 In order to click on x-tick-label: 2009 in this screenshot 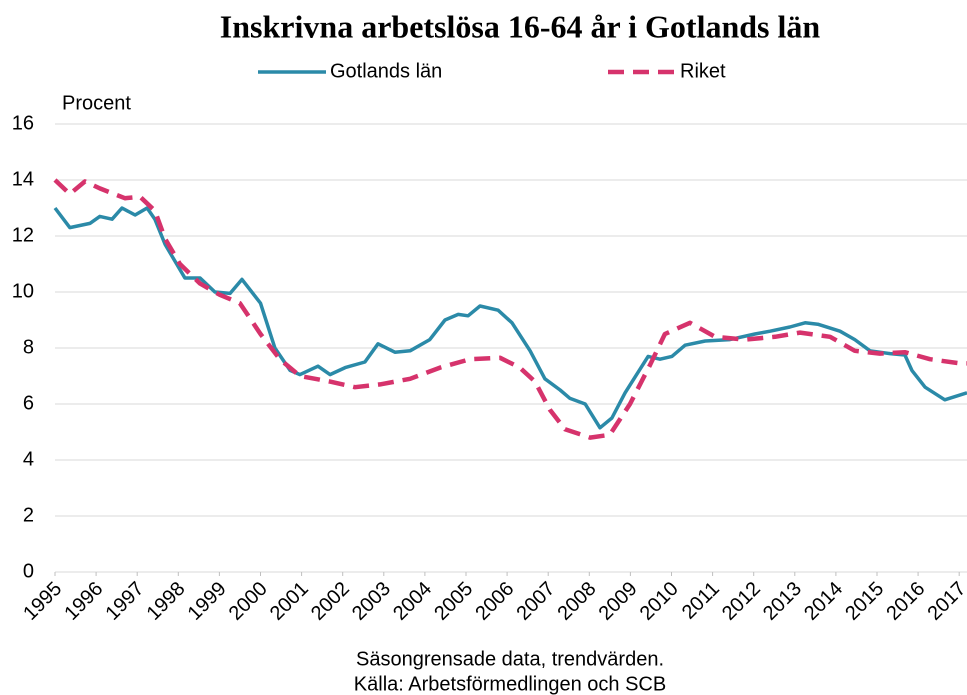, I will do `click(618, 601)`.